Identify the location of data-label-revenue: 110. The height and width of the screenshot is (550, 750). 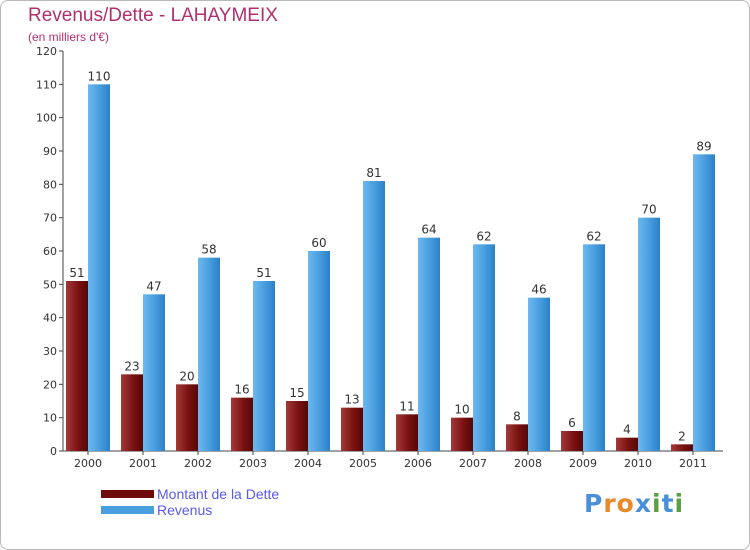
(99, 76).